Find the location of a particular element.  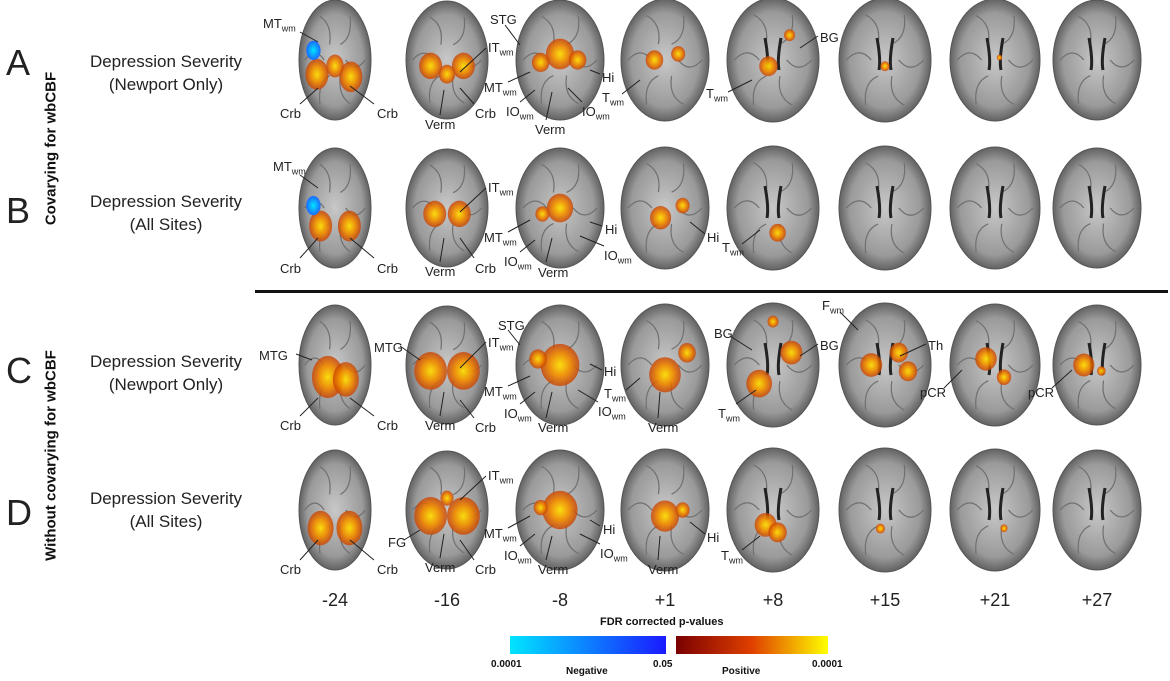

slice-number: -24 is located at coordinates (334, 600).